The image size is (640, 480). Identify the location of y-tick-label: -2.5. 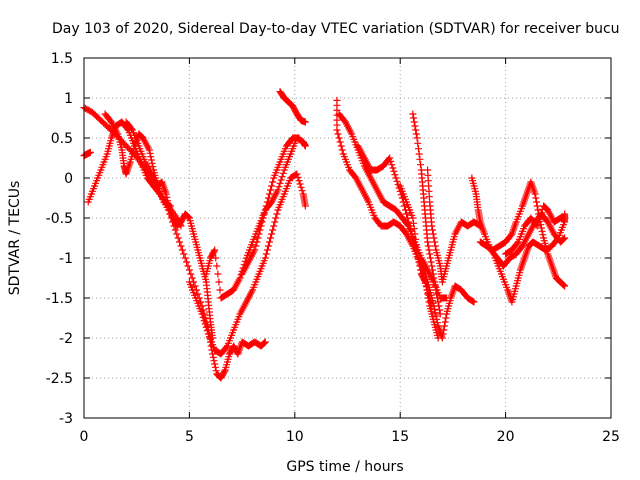
(59, 379).